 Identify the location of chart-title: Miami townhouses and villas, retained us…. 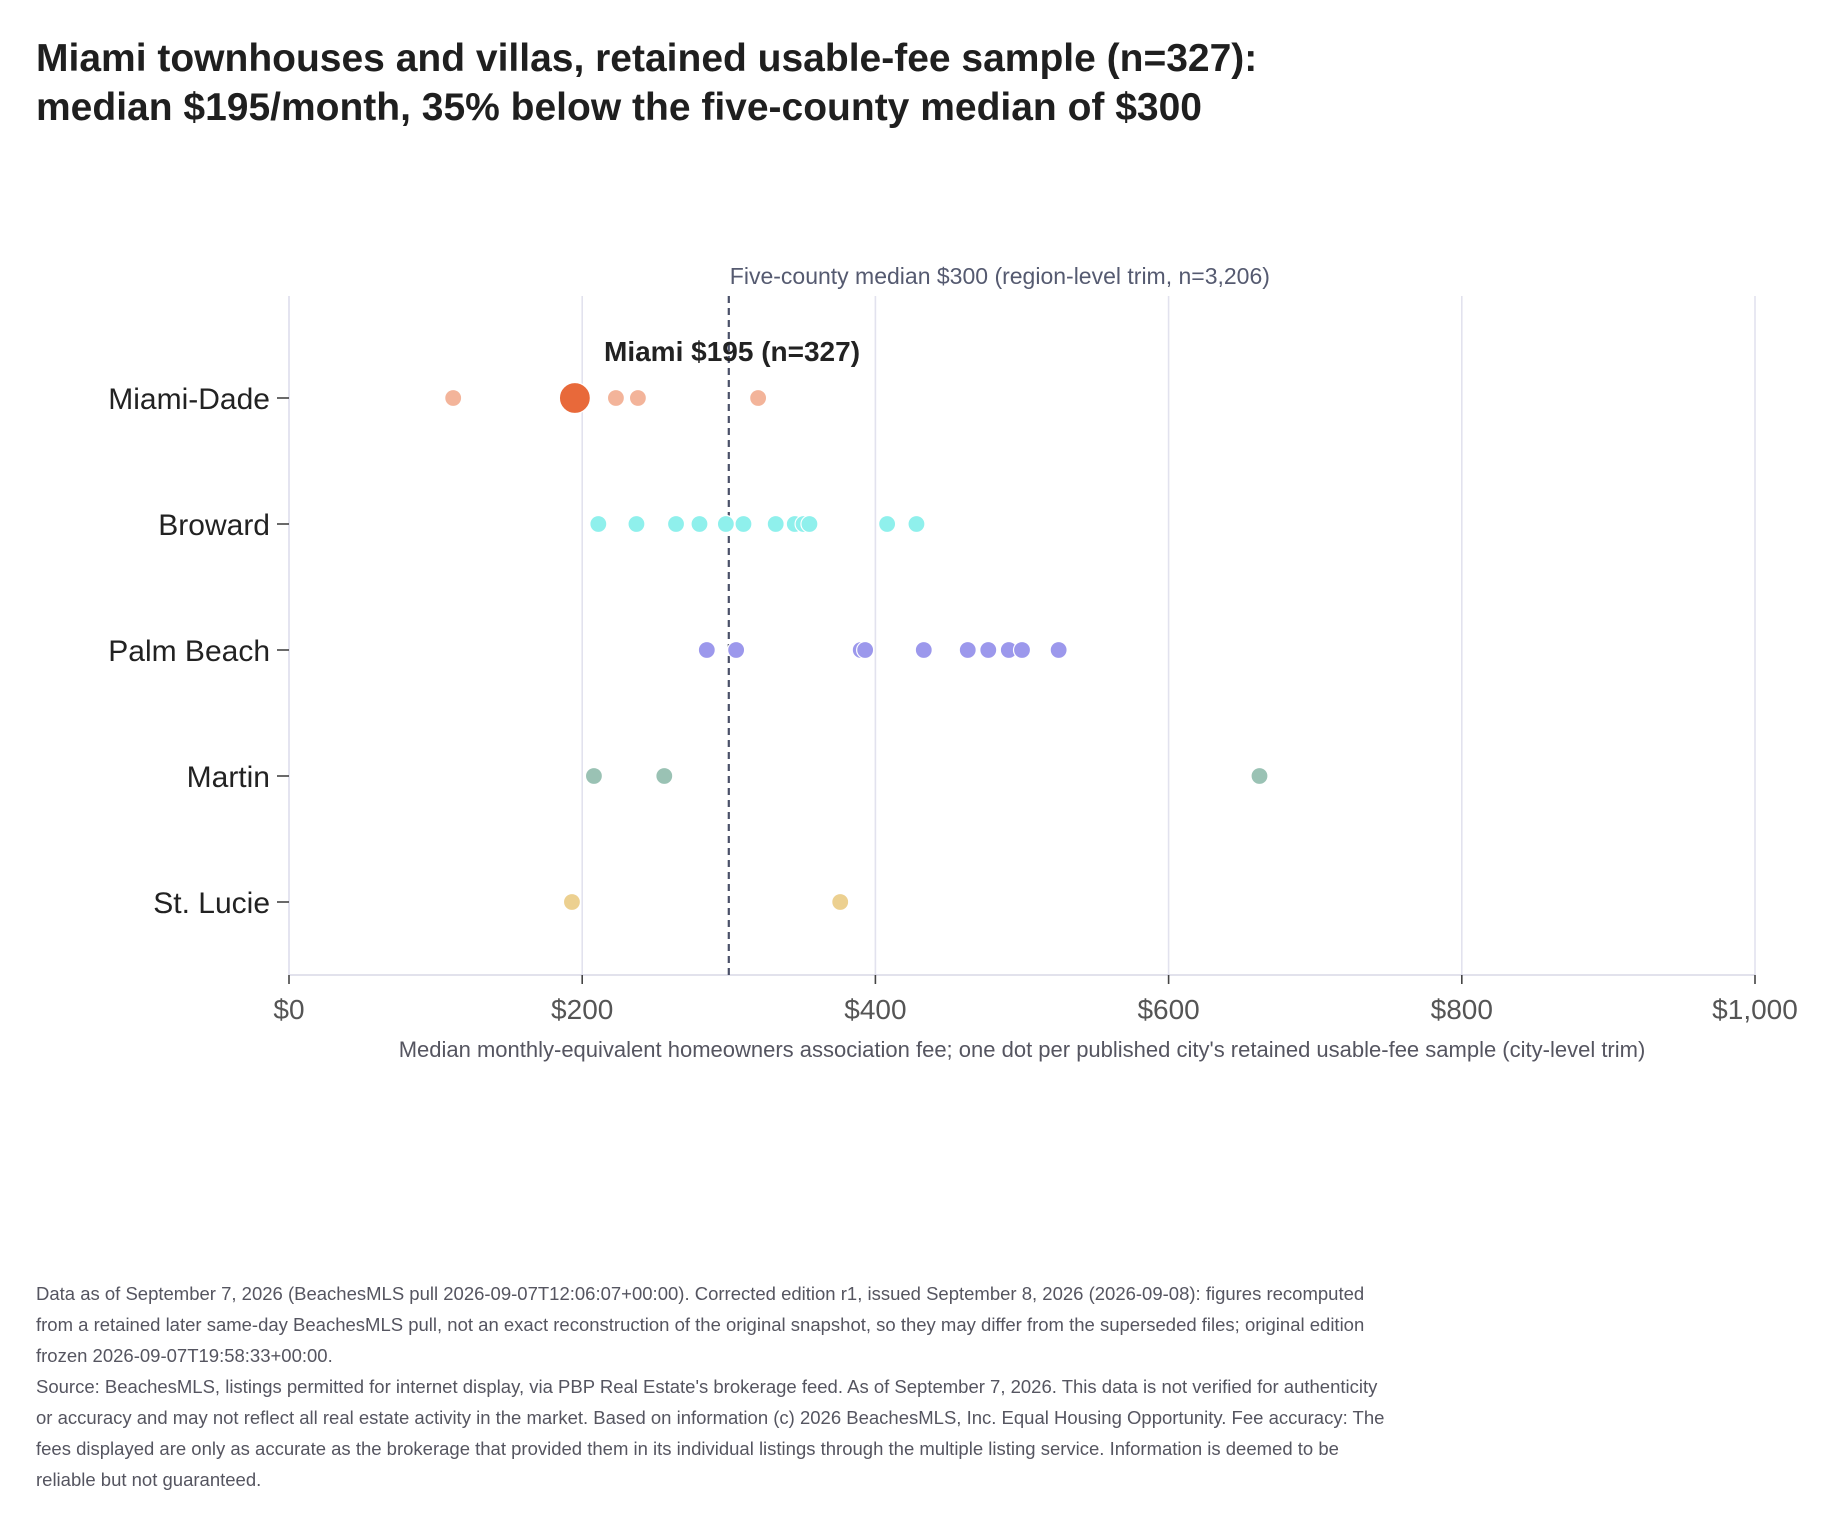
(786, 83).